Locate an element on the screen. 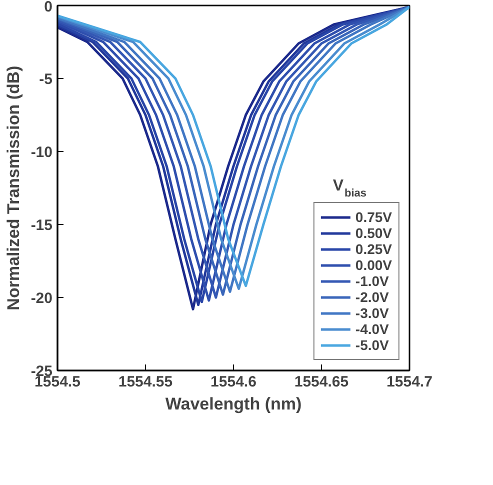  legend-label: 0.50V is located at coordinates (373, 233).